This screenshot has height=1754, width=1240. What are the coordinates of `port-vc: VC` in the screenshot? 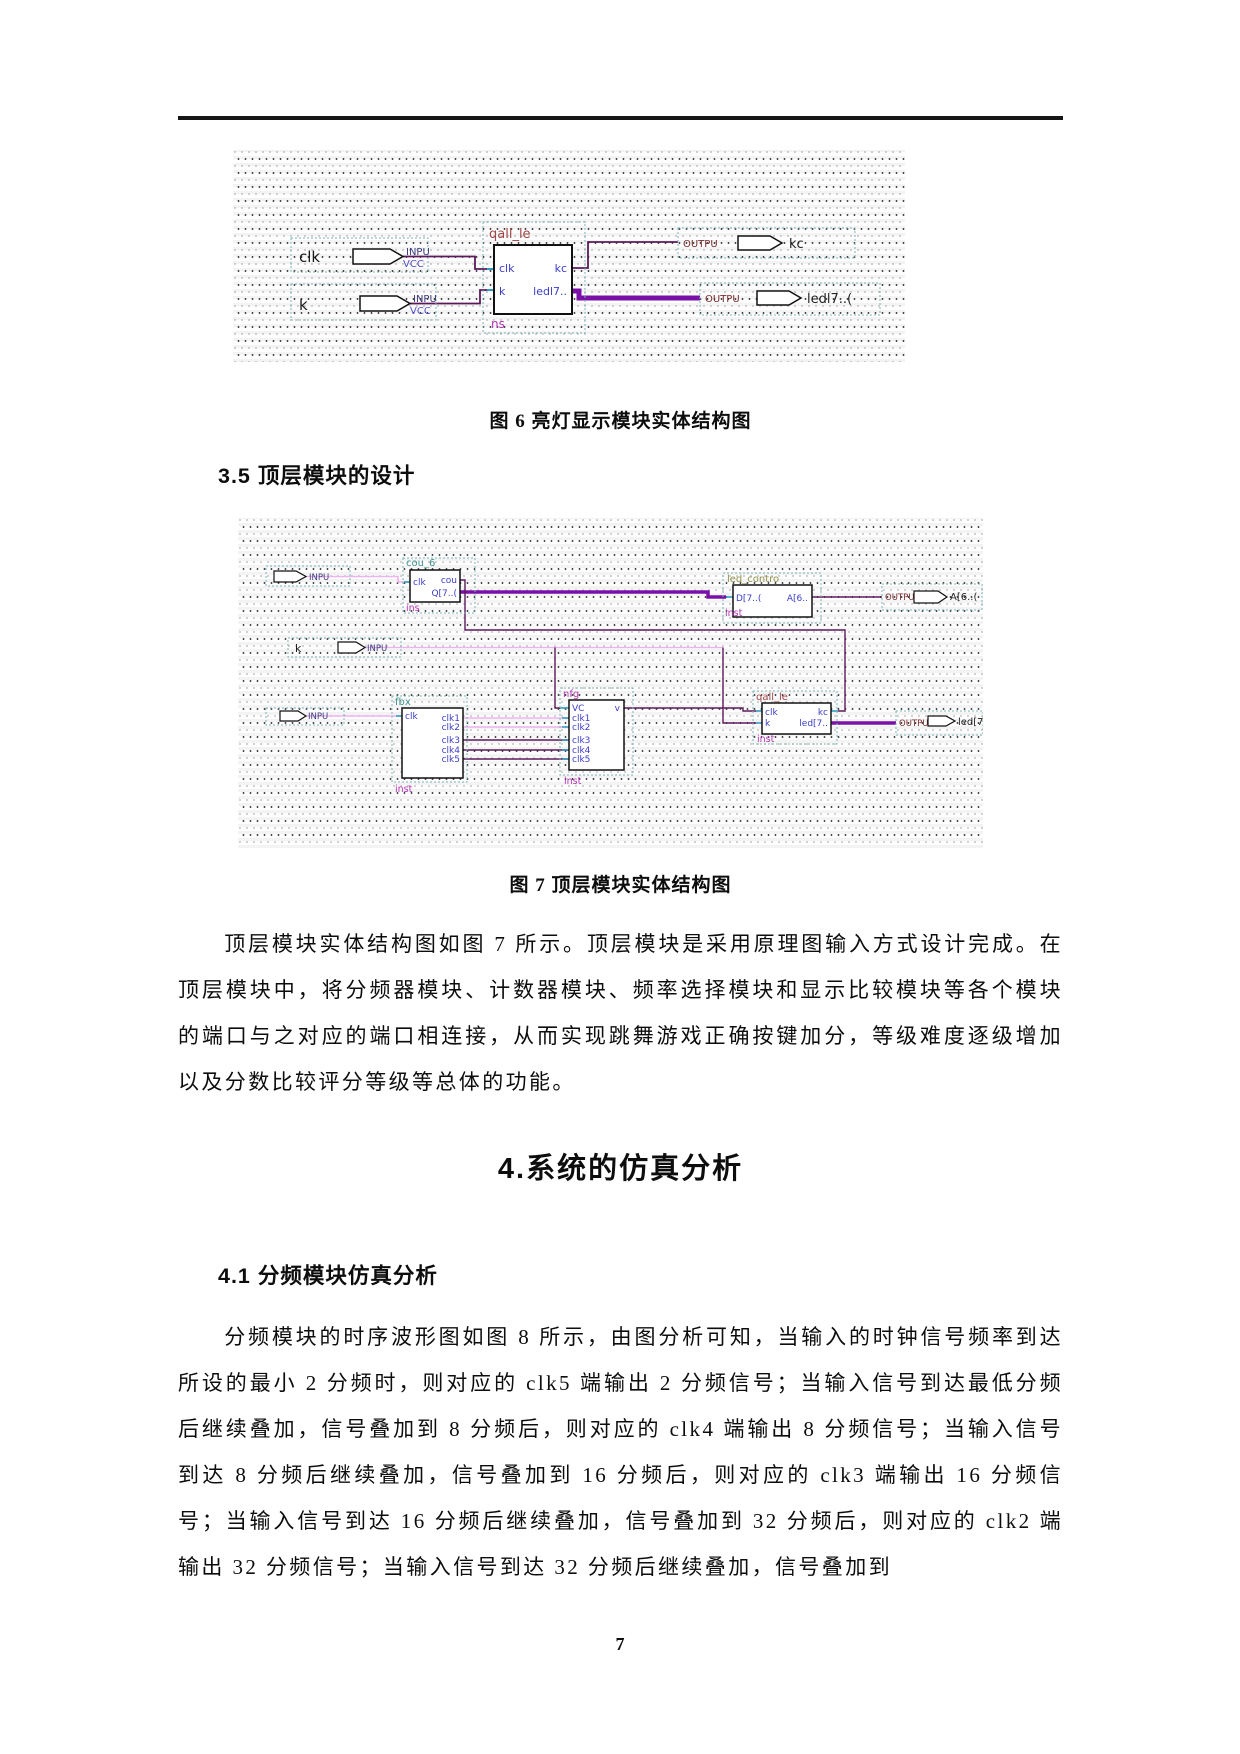 It's located at (578, 709).